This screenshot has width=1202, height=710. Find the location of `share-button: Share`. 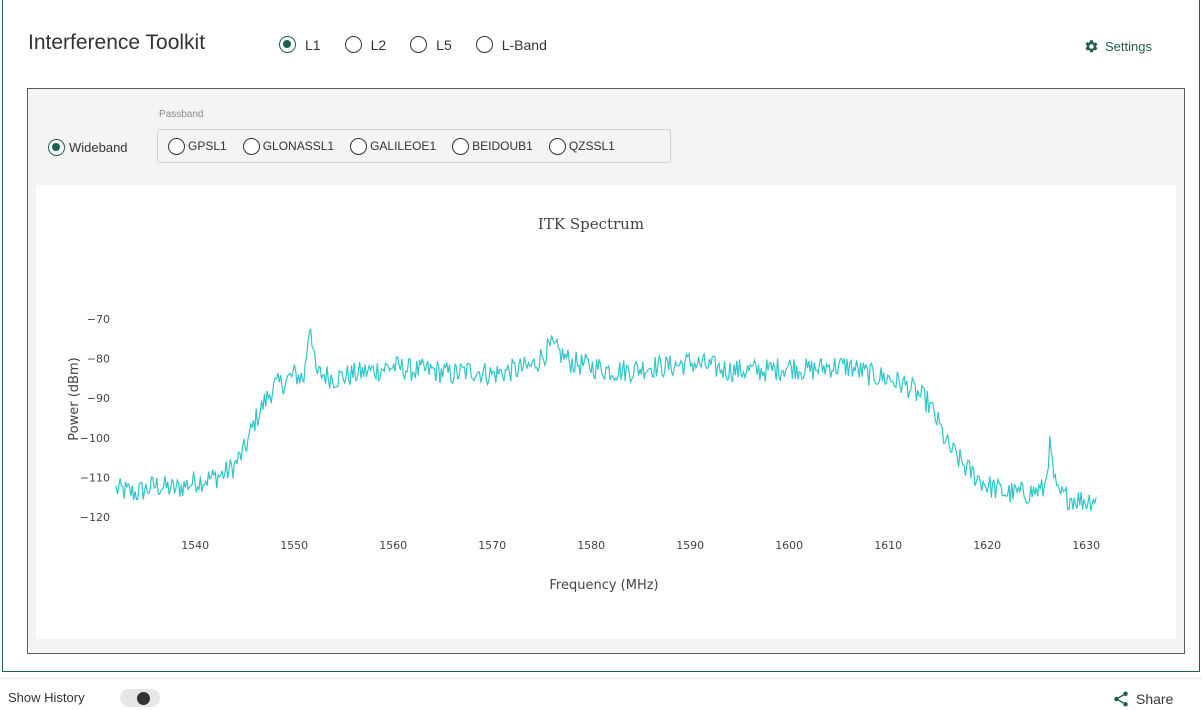

share-button: Share is located at coordinates (1142, 699).